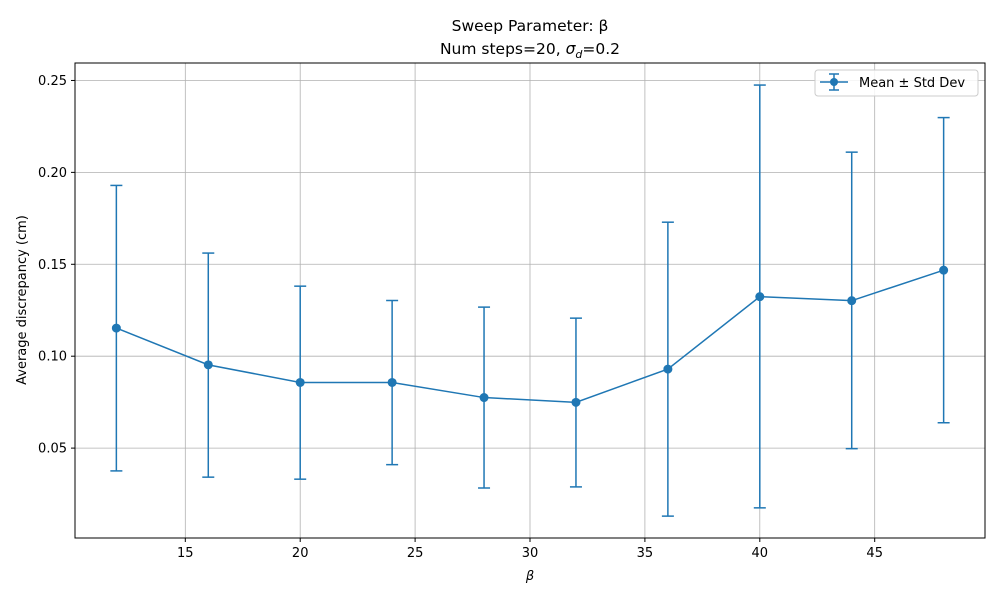 The width and height of the screenshot is (1000, 600). I want to click on legend-marker, so click(834, 82).